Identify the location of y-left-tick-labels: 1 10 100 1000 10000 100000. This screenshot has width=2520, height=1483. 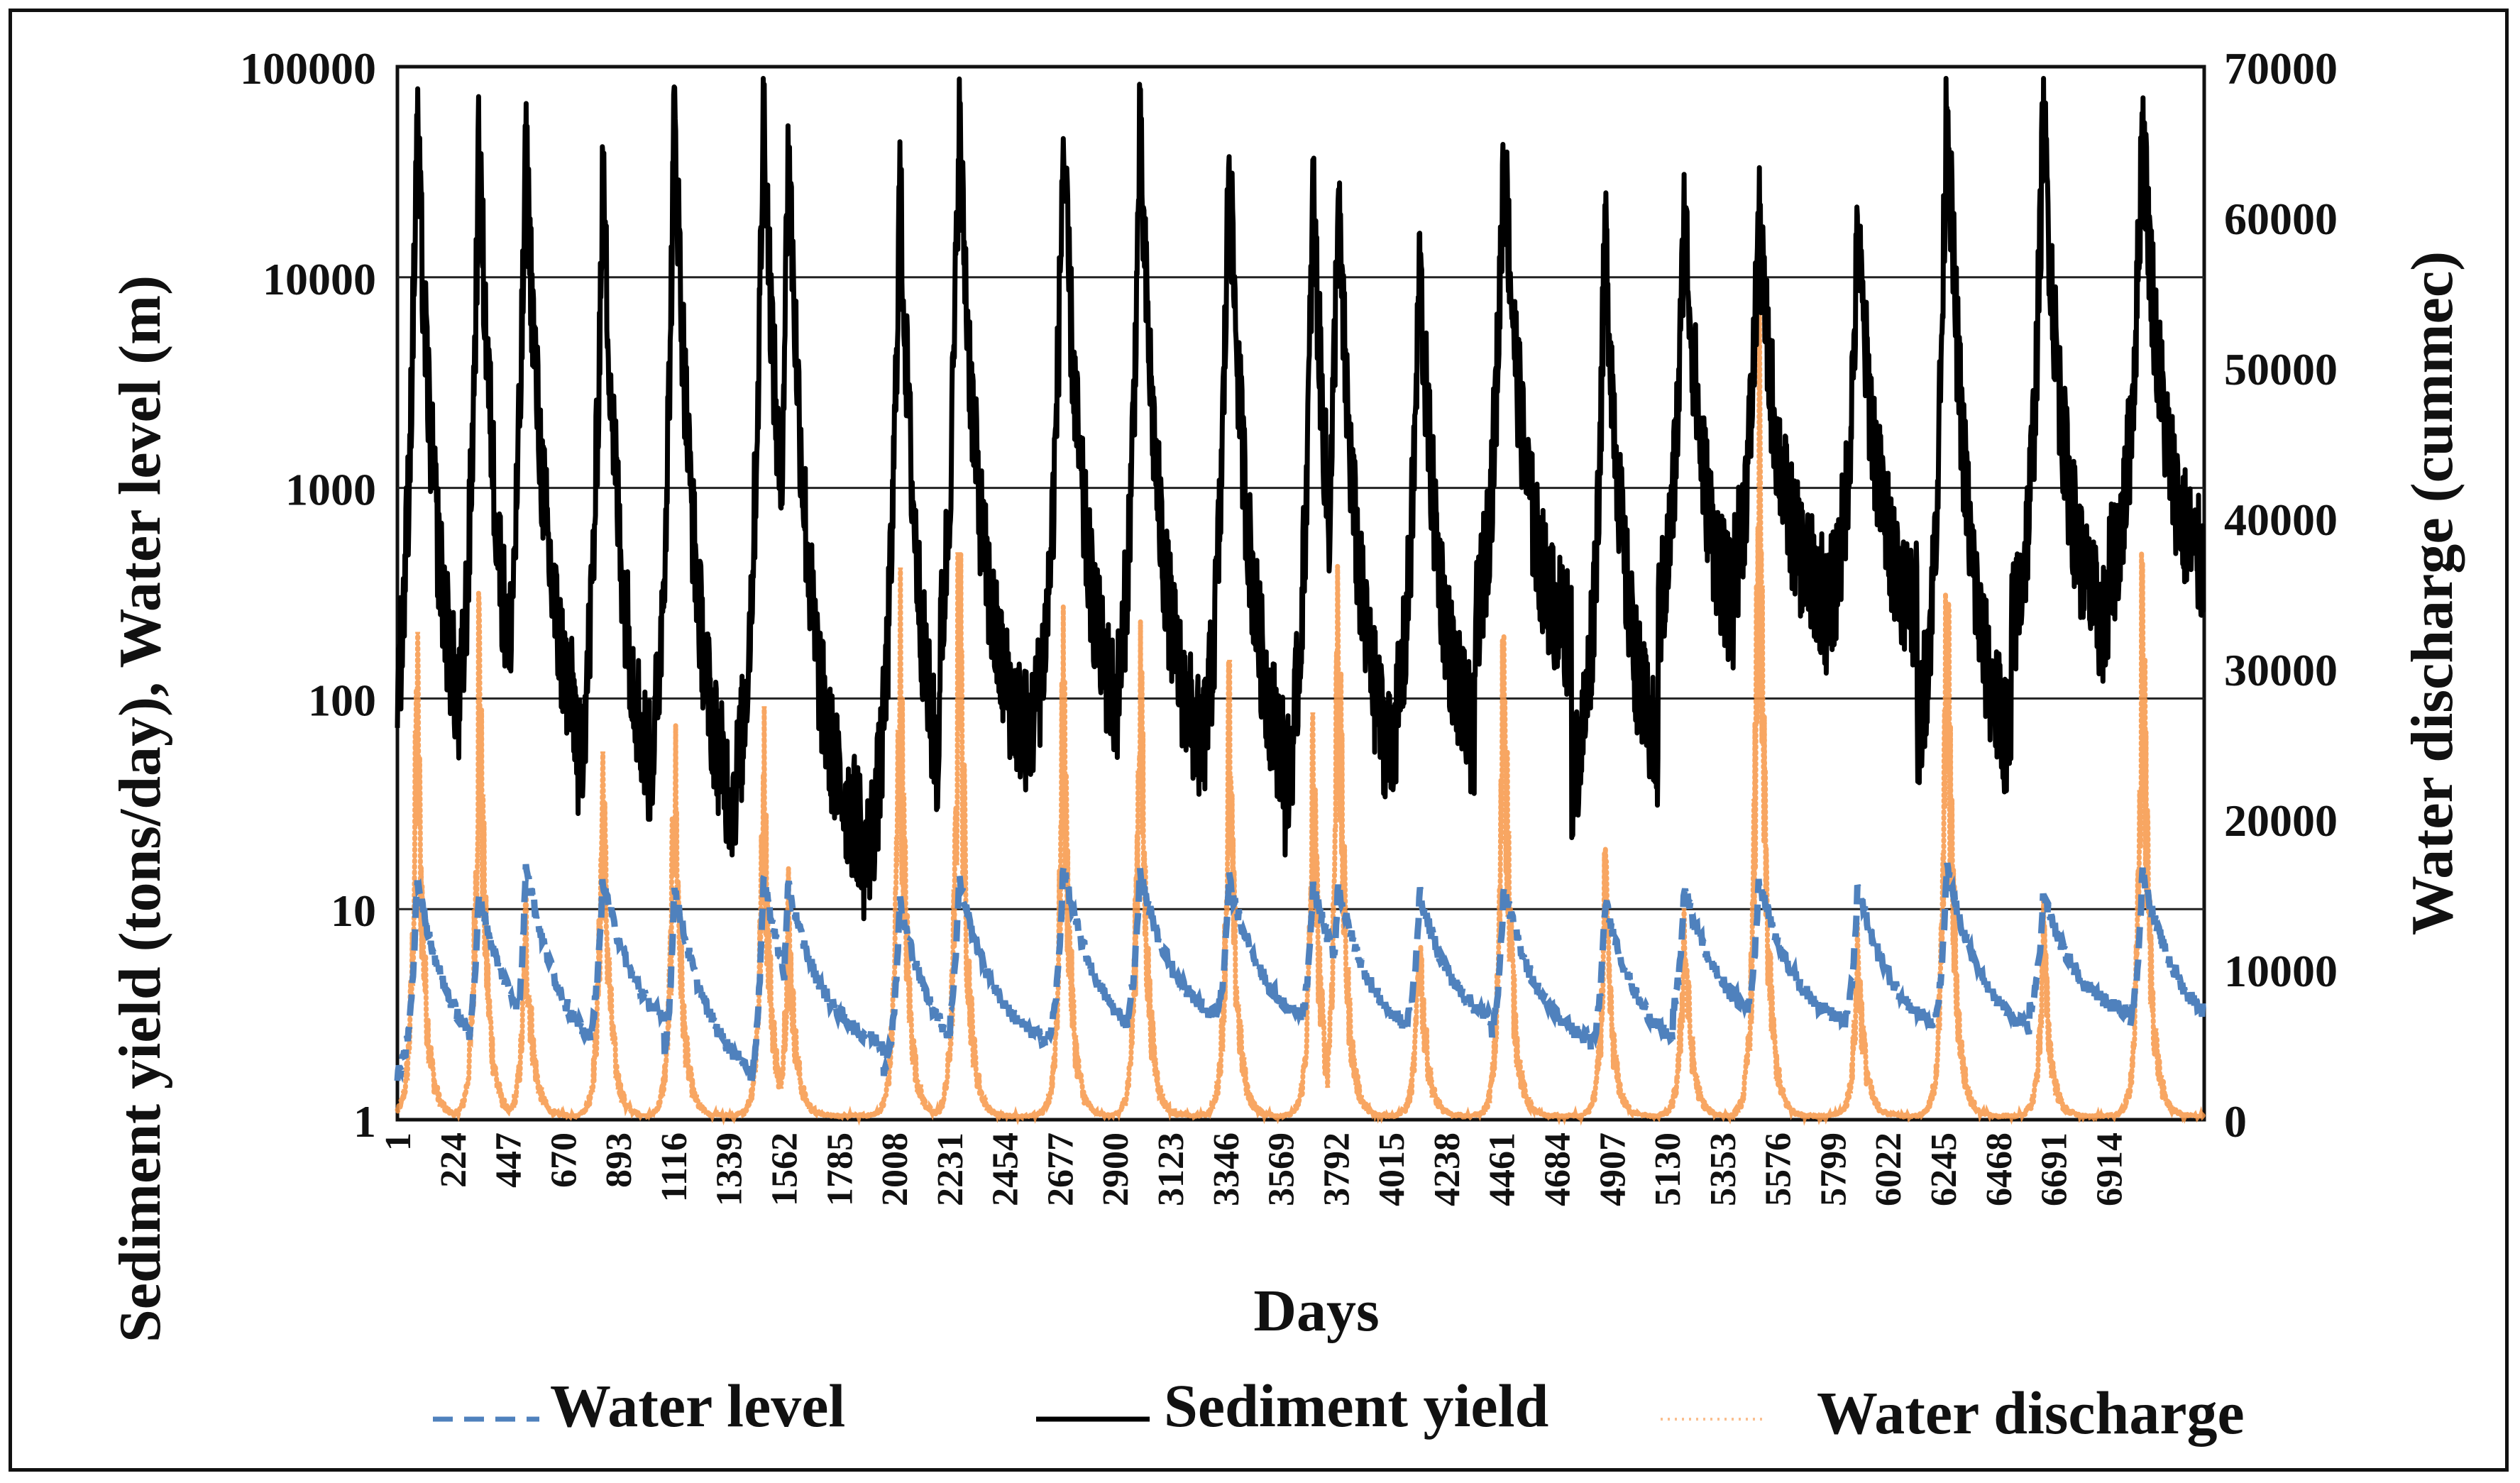
(308, 595).